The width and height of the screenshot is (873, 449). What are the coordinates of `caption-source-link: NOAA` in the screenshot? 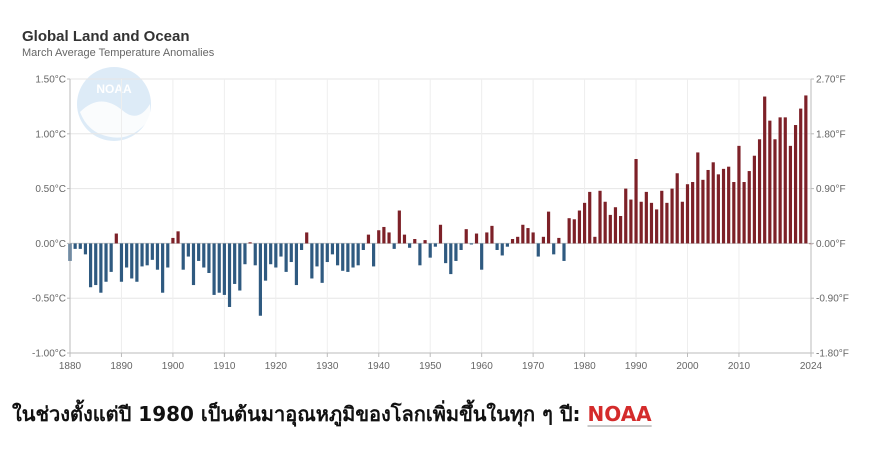 It's located at (619, 414).